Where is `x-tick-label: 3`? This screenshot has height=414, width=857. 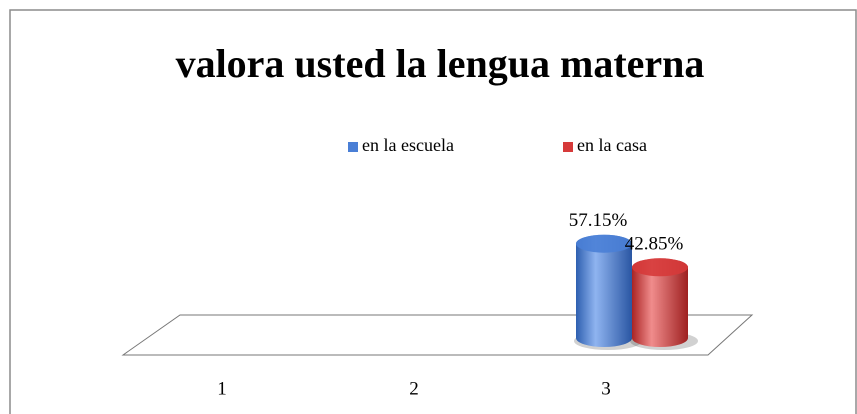 x-tick-label: 3 is located at coordinates (606, 388).